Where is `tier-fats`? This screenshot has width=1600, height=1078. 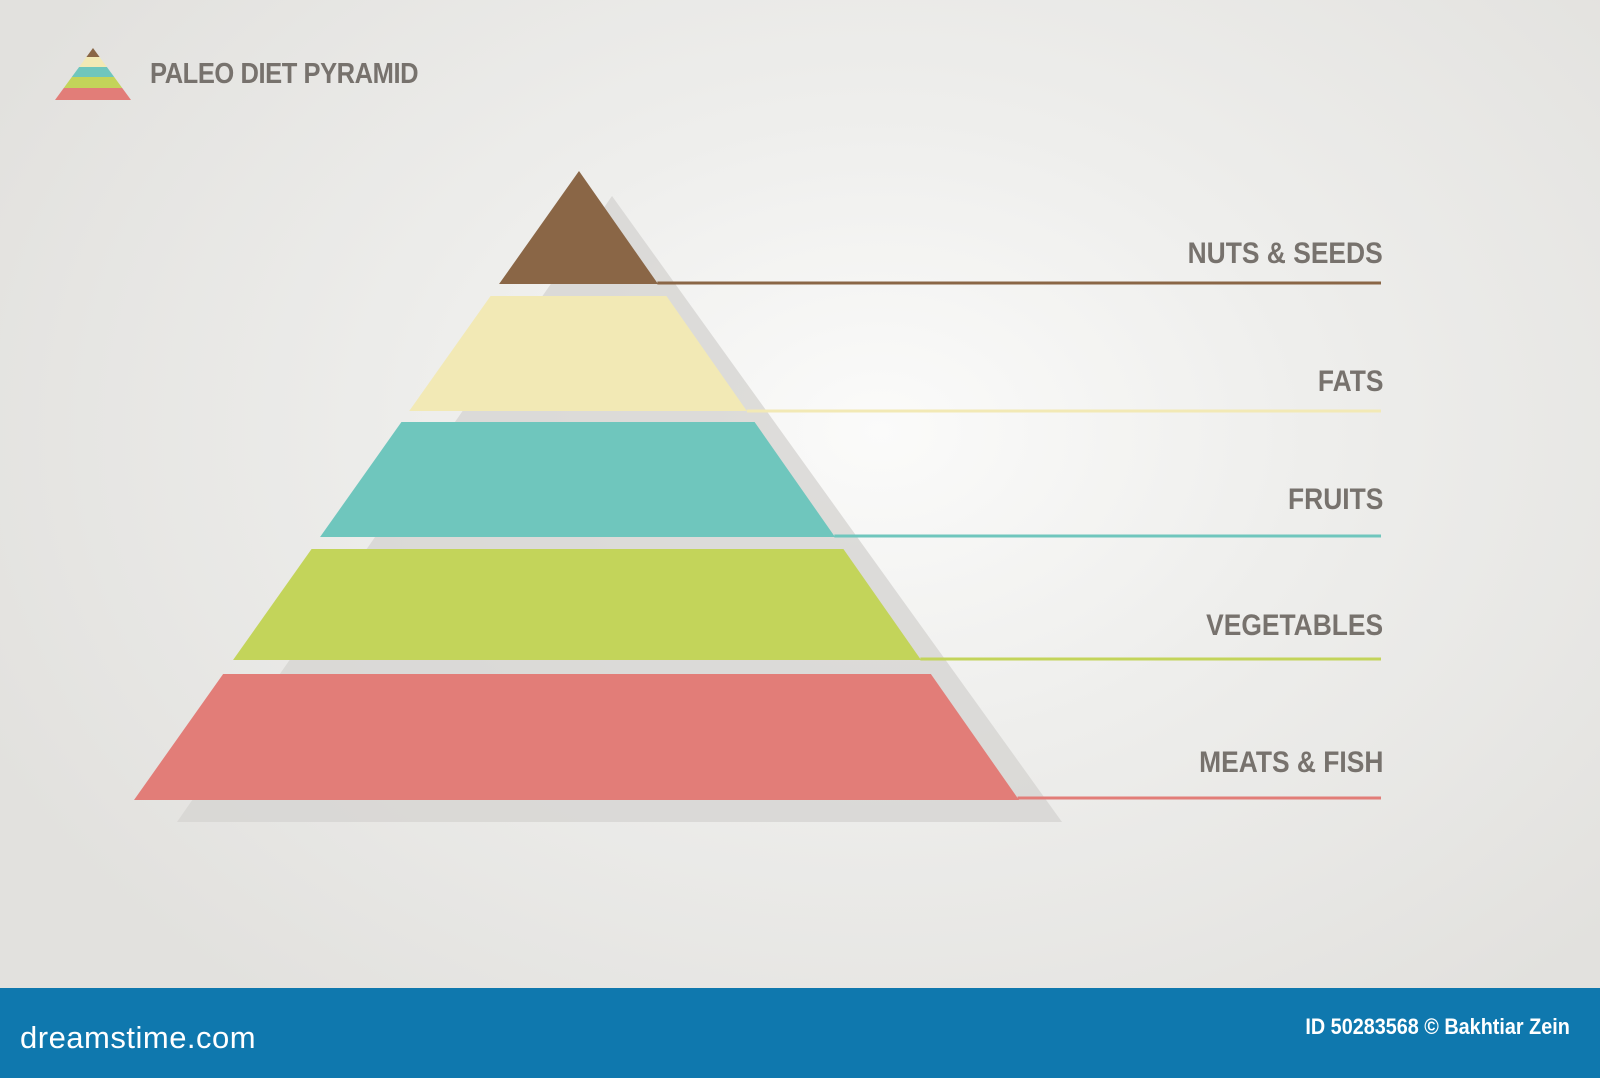
tier-fats is located at coordinates (578, 353).